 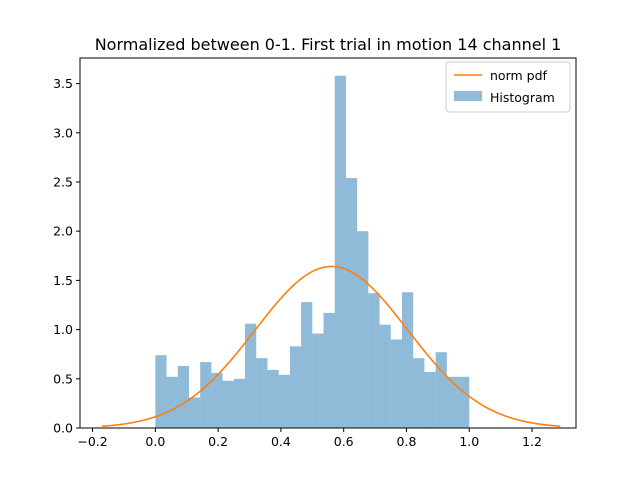 I want to click on x-tick-label: −0.2, so click(x=92, y=441).